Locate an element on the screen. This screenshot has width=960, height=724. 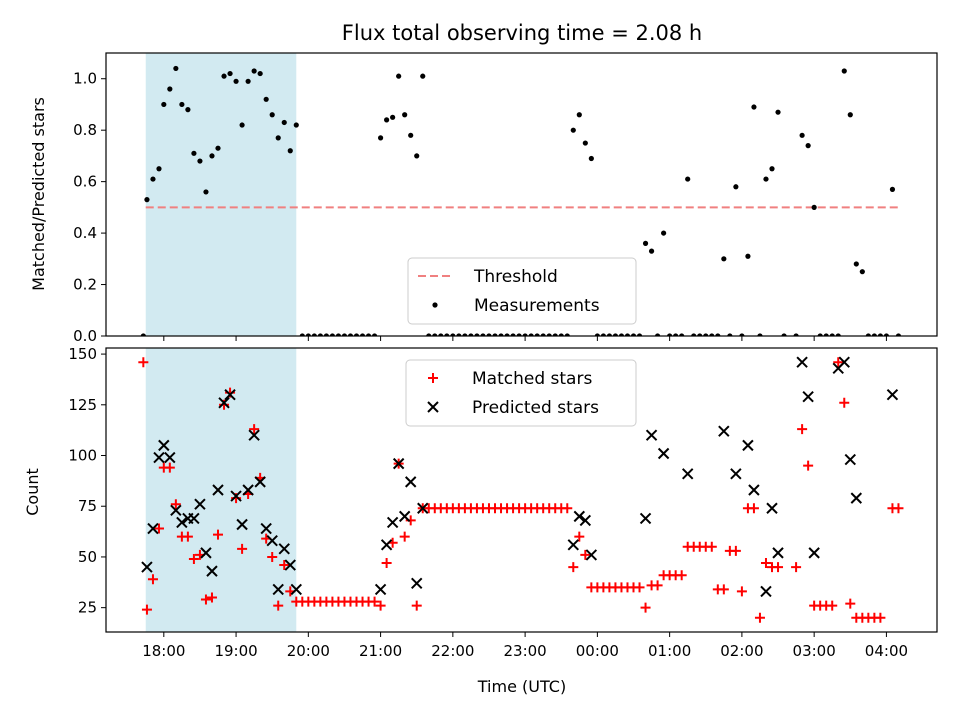
bottom-ylabel: Count is located at coordinates (32, 492).